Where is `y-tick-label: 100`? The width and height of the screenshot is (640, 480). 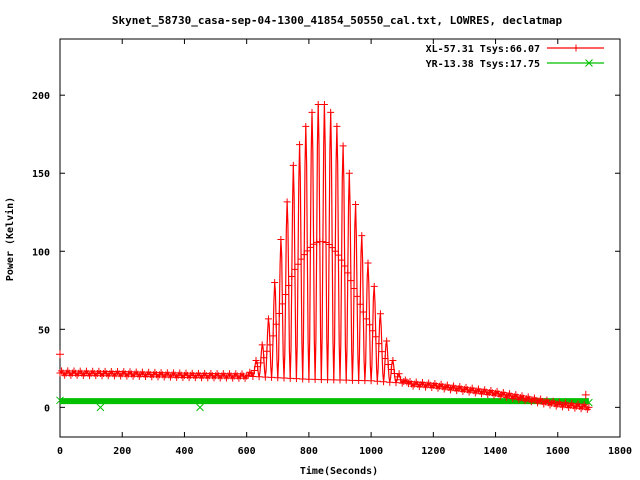 y-tick-label: 100 is located at coordinates (41, 252).